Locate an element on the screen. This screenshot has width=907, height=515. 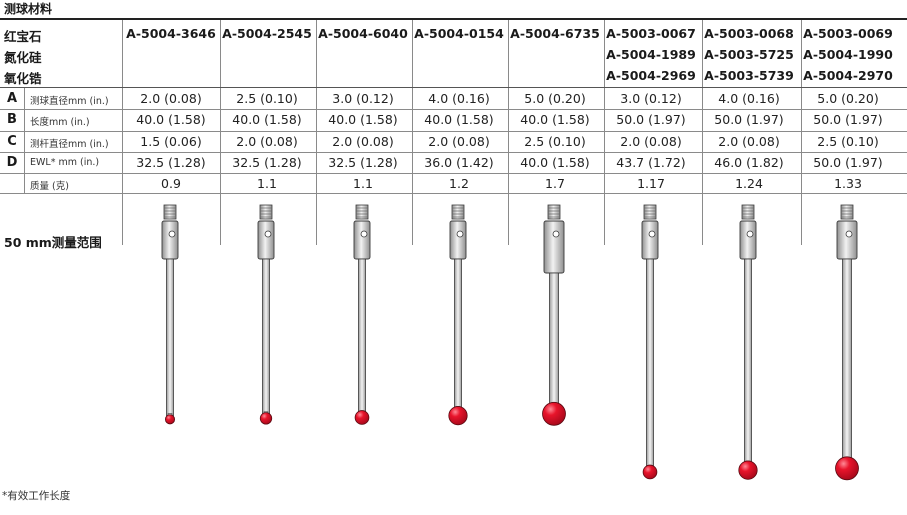
part-number: A-5004-6040 is located at coordinates (363, 33).